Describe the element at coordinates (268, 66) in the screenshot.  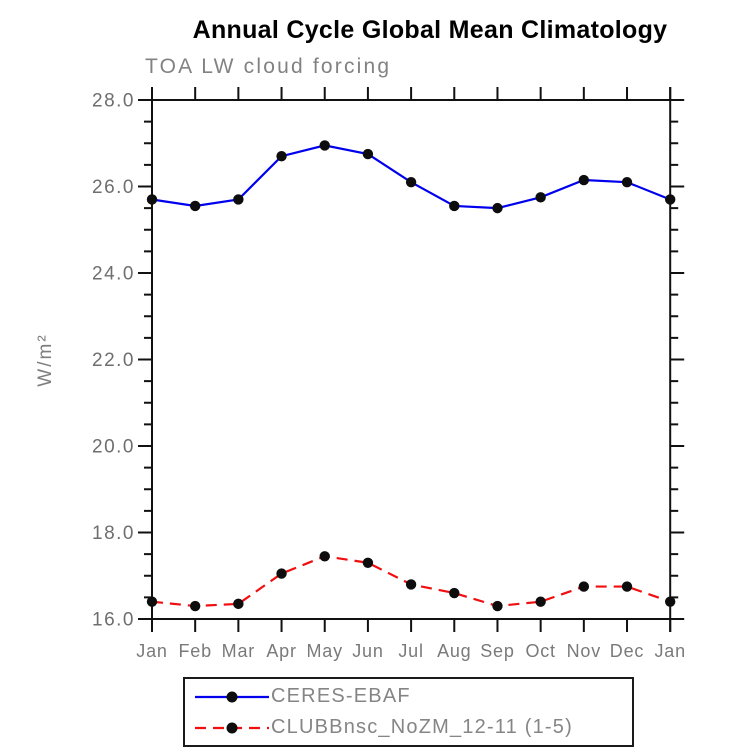
I see `chart-subtitle: TOA LW cloud forcing` at that location.